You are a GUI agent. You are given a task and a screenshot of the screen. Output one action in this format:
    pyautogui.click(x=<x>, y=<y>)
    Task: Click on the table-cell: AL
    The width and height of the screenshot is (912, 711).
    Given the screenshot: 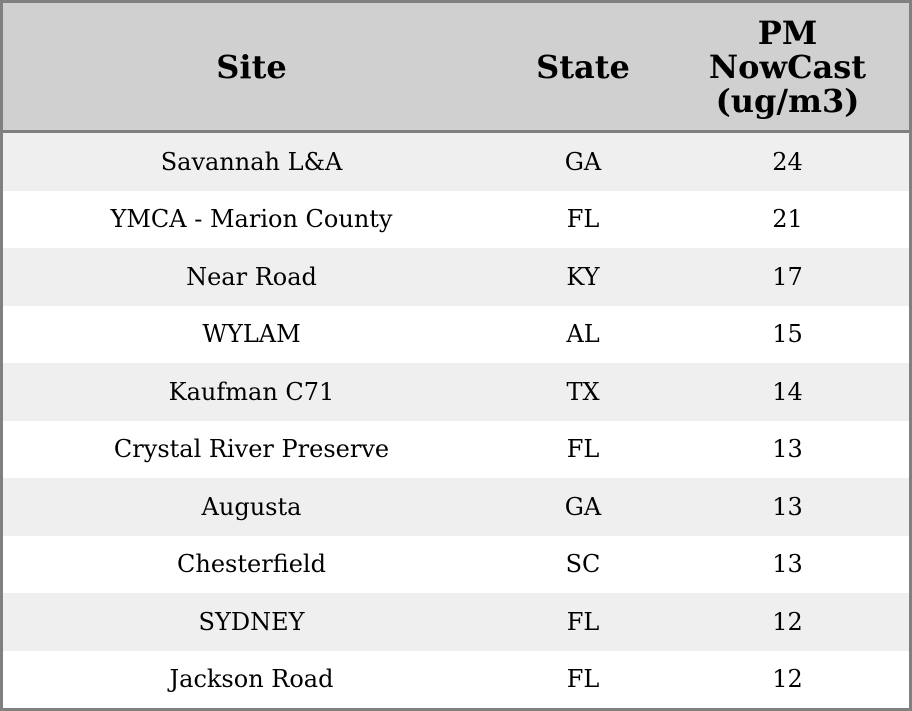 What is the action you would take?
    pyautogui.click(x=583, y=334)
    